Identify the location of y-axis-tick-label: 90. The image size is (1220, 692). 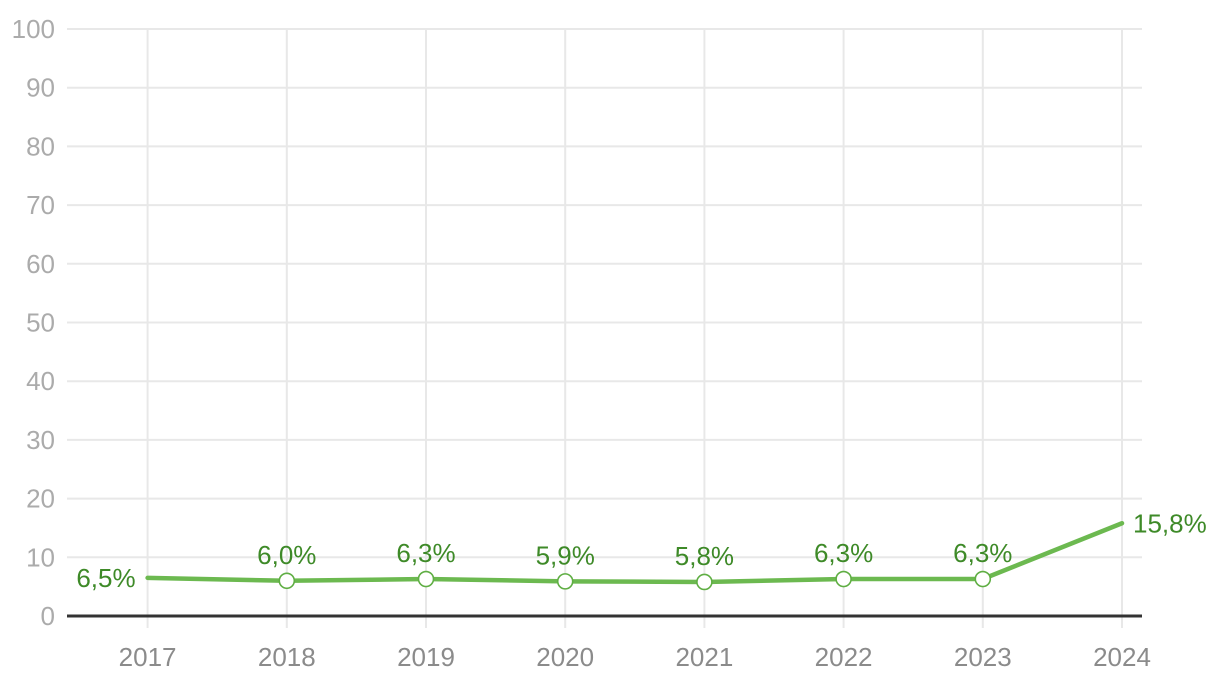
(40, 88).